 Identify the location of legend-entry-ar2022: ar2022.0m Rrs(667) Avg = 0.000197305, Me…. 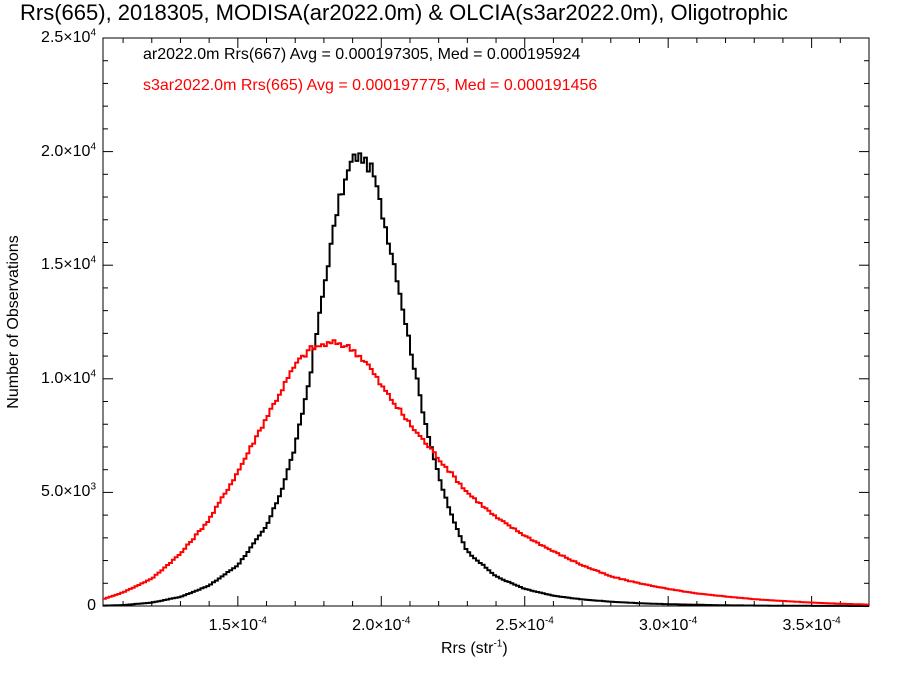
(362, 54).